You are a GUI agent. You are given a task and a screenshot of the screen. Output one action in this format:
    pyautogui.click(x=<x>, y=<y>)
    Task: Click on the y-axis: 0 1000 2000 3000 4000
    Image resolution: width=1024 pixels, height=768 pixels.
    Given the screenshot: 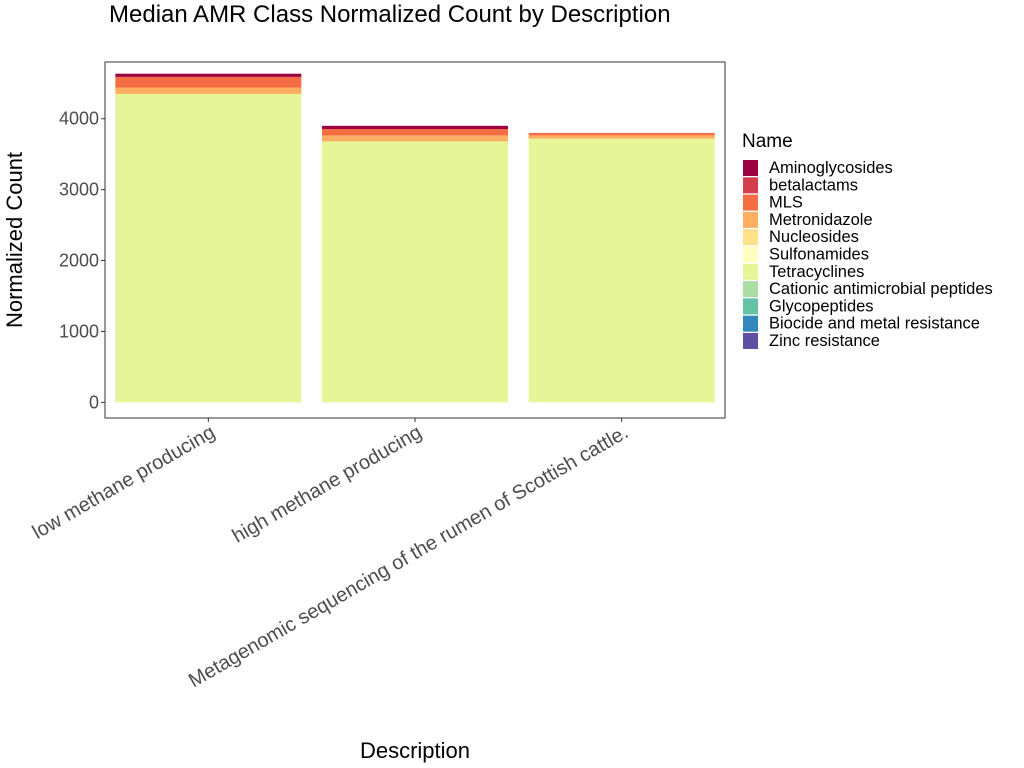 What is the action you would take?
    pyautogui.click(x=82, y=260)
    